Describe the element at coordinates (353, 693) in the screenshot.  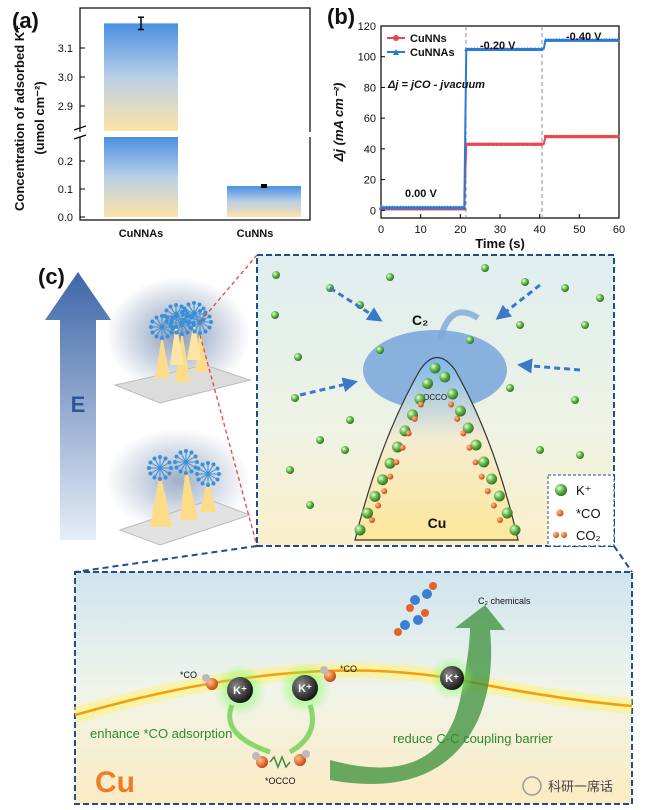
I see `cu-surface-line` at that location.